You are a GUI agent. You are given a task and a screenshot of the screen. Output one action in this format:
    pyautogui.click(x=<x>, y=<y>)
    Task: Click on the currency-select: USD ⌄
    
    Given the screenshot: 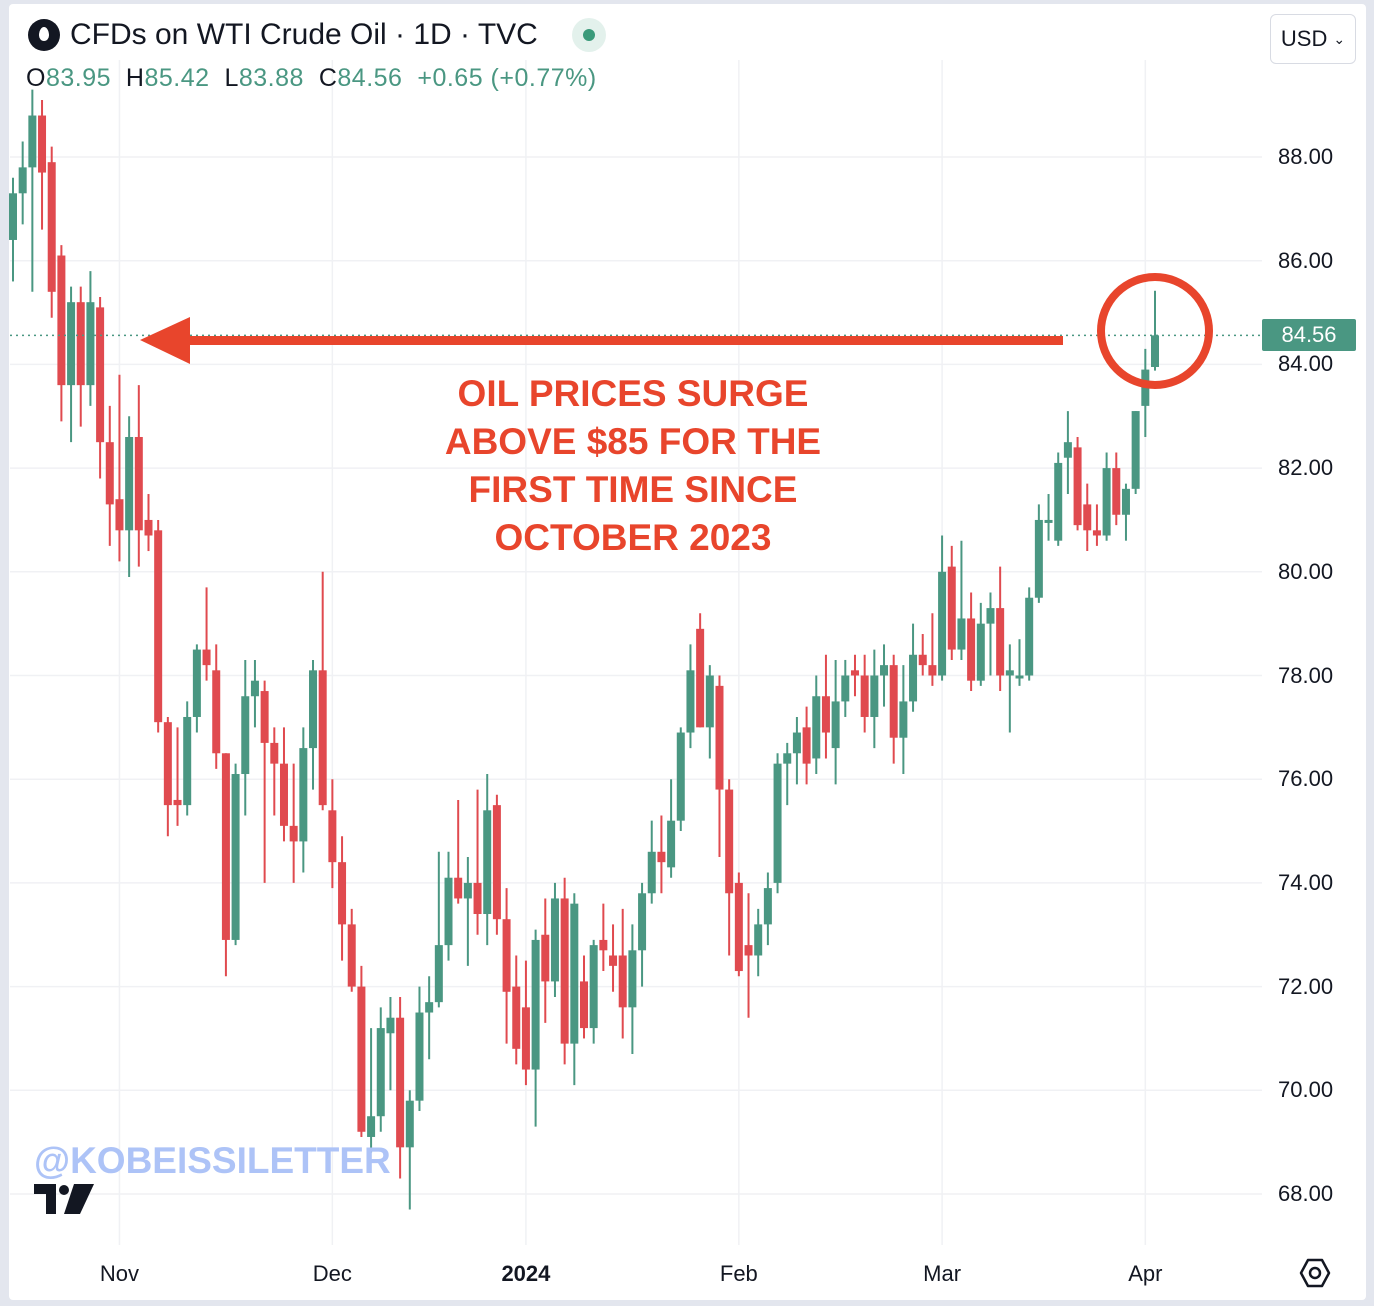 What is the action you would take?
    pyautogui.click(x=1313, y=39)
    